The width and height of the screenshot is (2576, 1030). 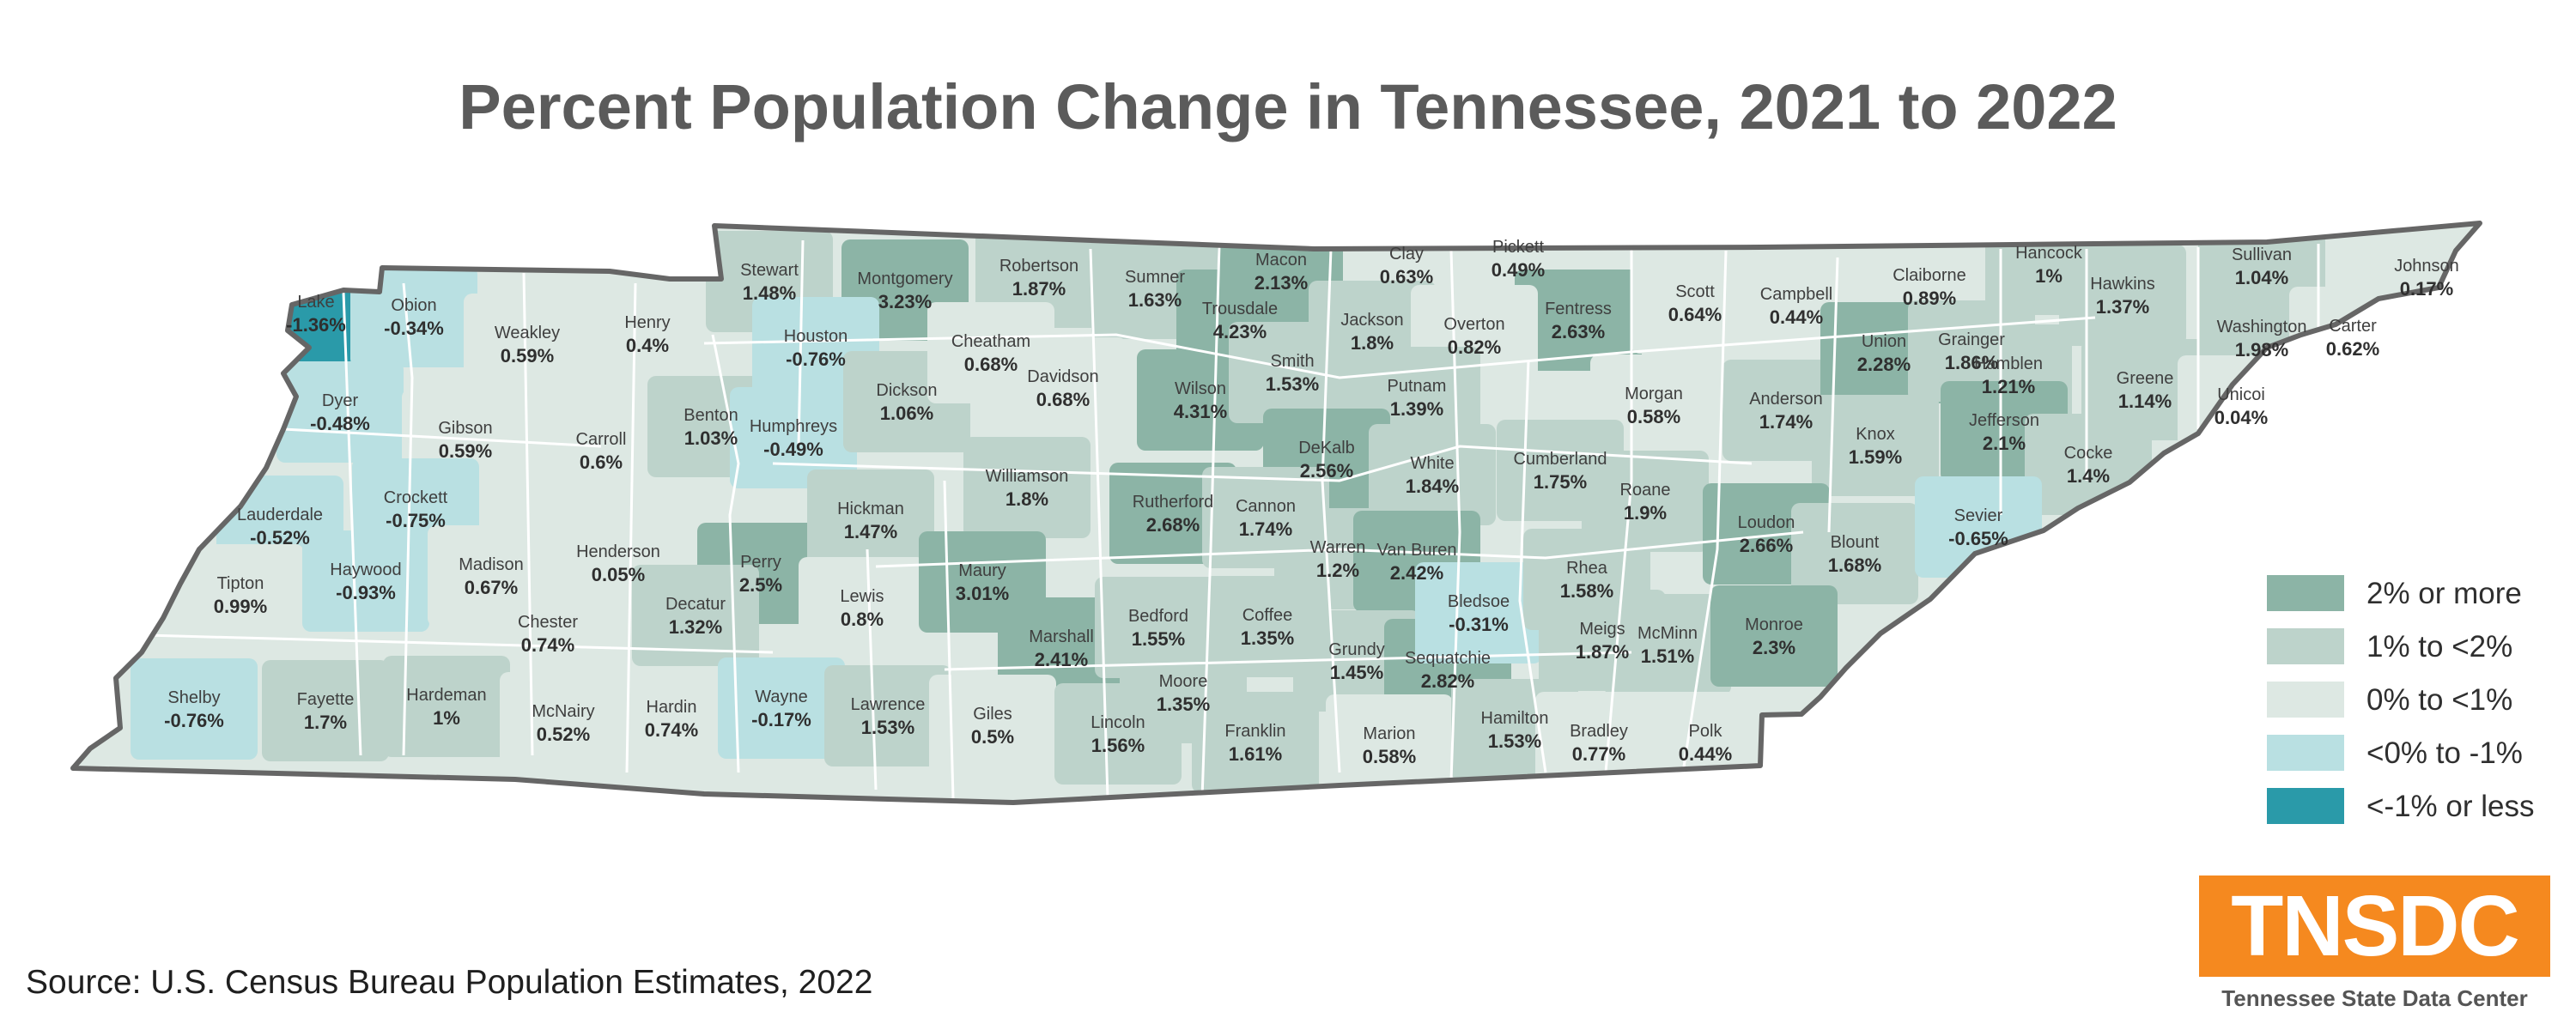 What do you see at coordinates (1027, 499) in the screenshot?
I see `county-value: 1.8%` at bounding box center [1027, 499].